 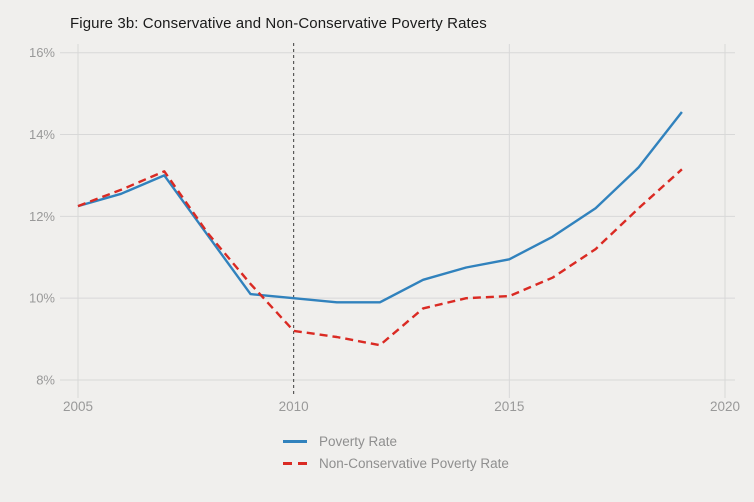 I want to click on legend-item: Poverty Rate, so click(x=396, y=441).